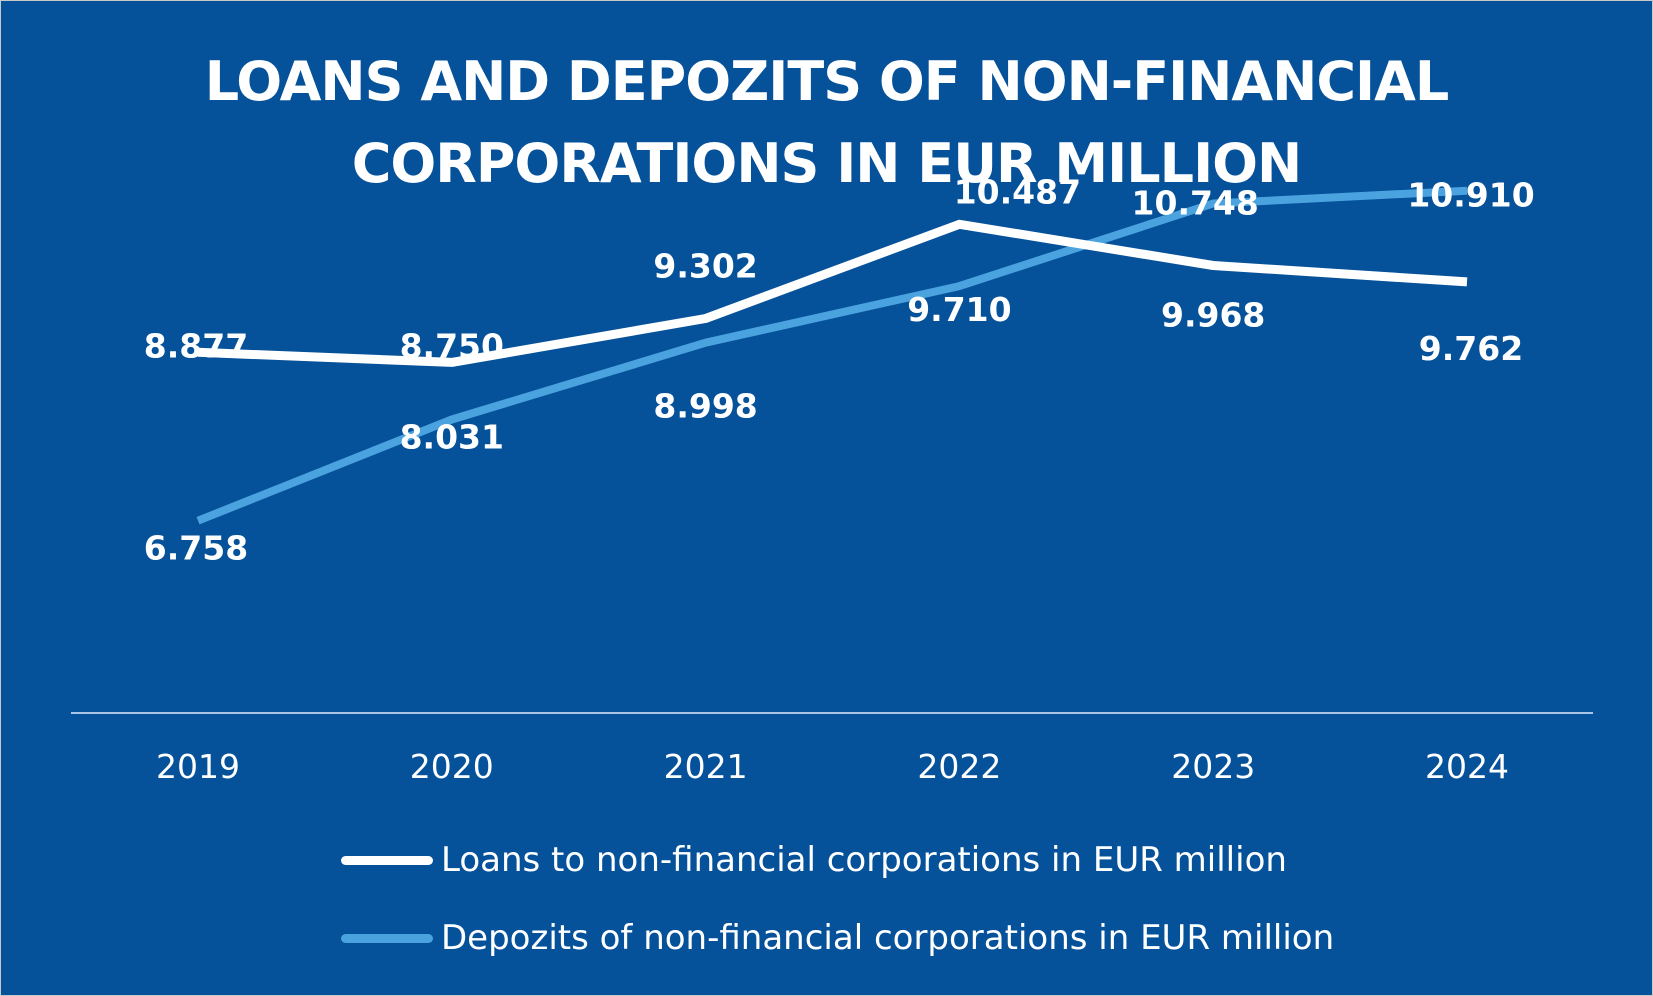 This screenshot has height=996, width=1653. I want to click on data-label-loans: 8.750, so click(452, 345).